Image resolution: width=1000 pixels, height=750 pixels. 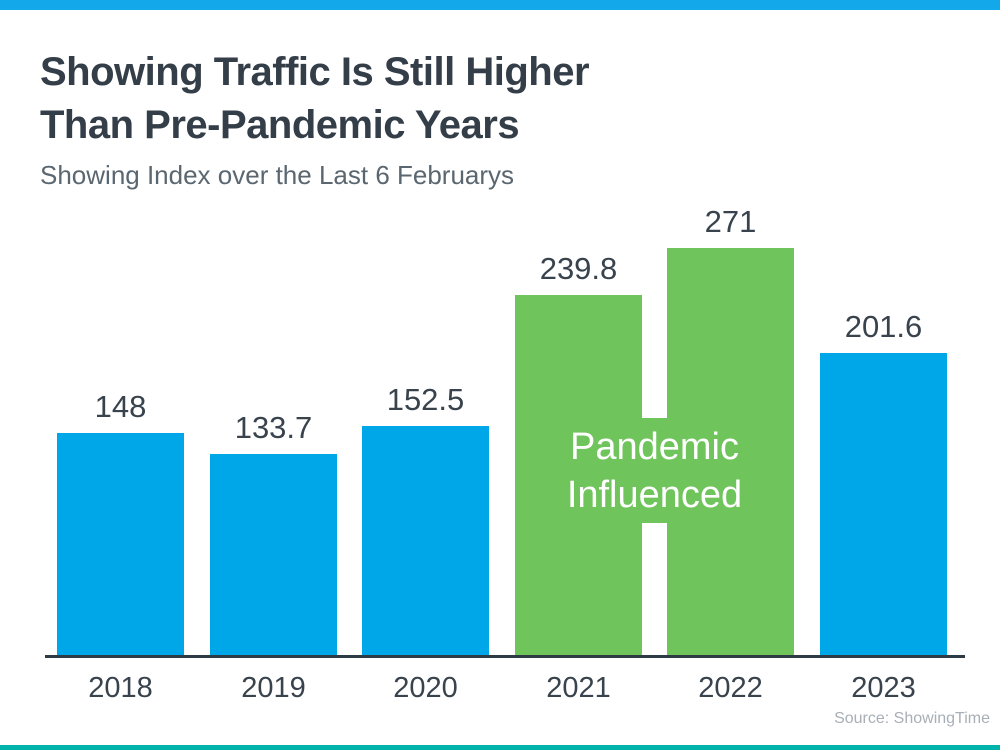 I want to click on x-tick-label: 2023, so click(x=883, y=688).